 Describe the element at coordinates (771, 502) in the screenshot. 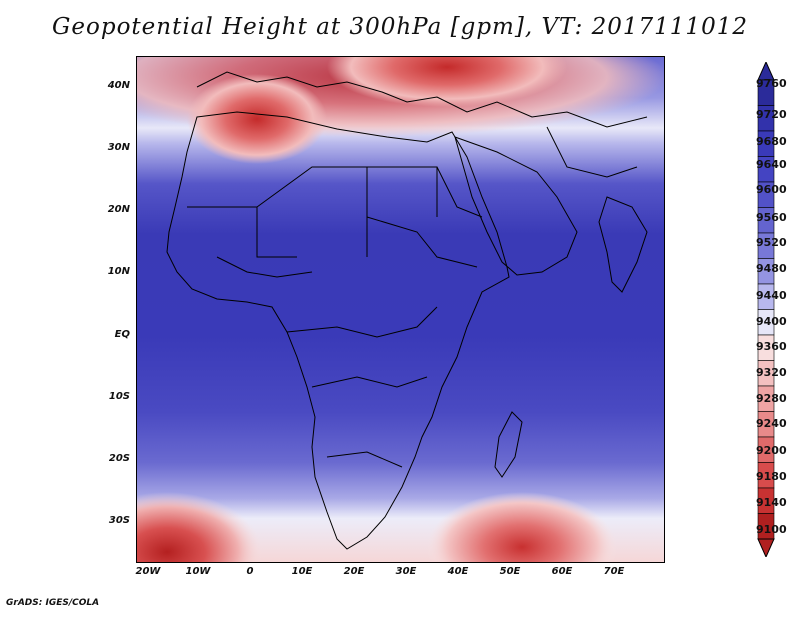

I see `colorbar-label-9140: 9140` at that location.